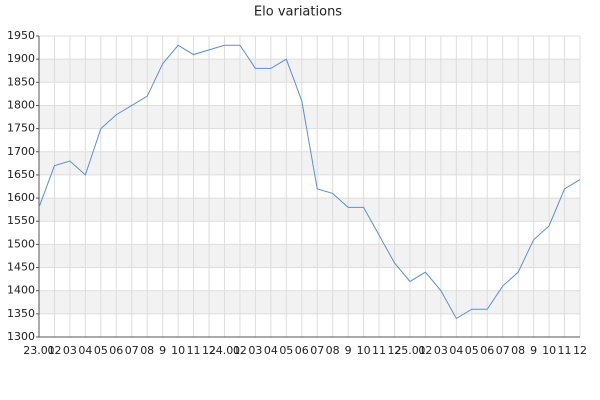 The width and height of the screenshot is (600, 400). Describe the element at coordinates (21, 151) in the screenshot. I see `y-tick-label: 1700` at that location.